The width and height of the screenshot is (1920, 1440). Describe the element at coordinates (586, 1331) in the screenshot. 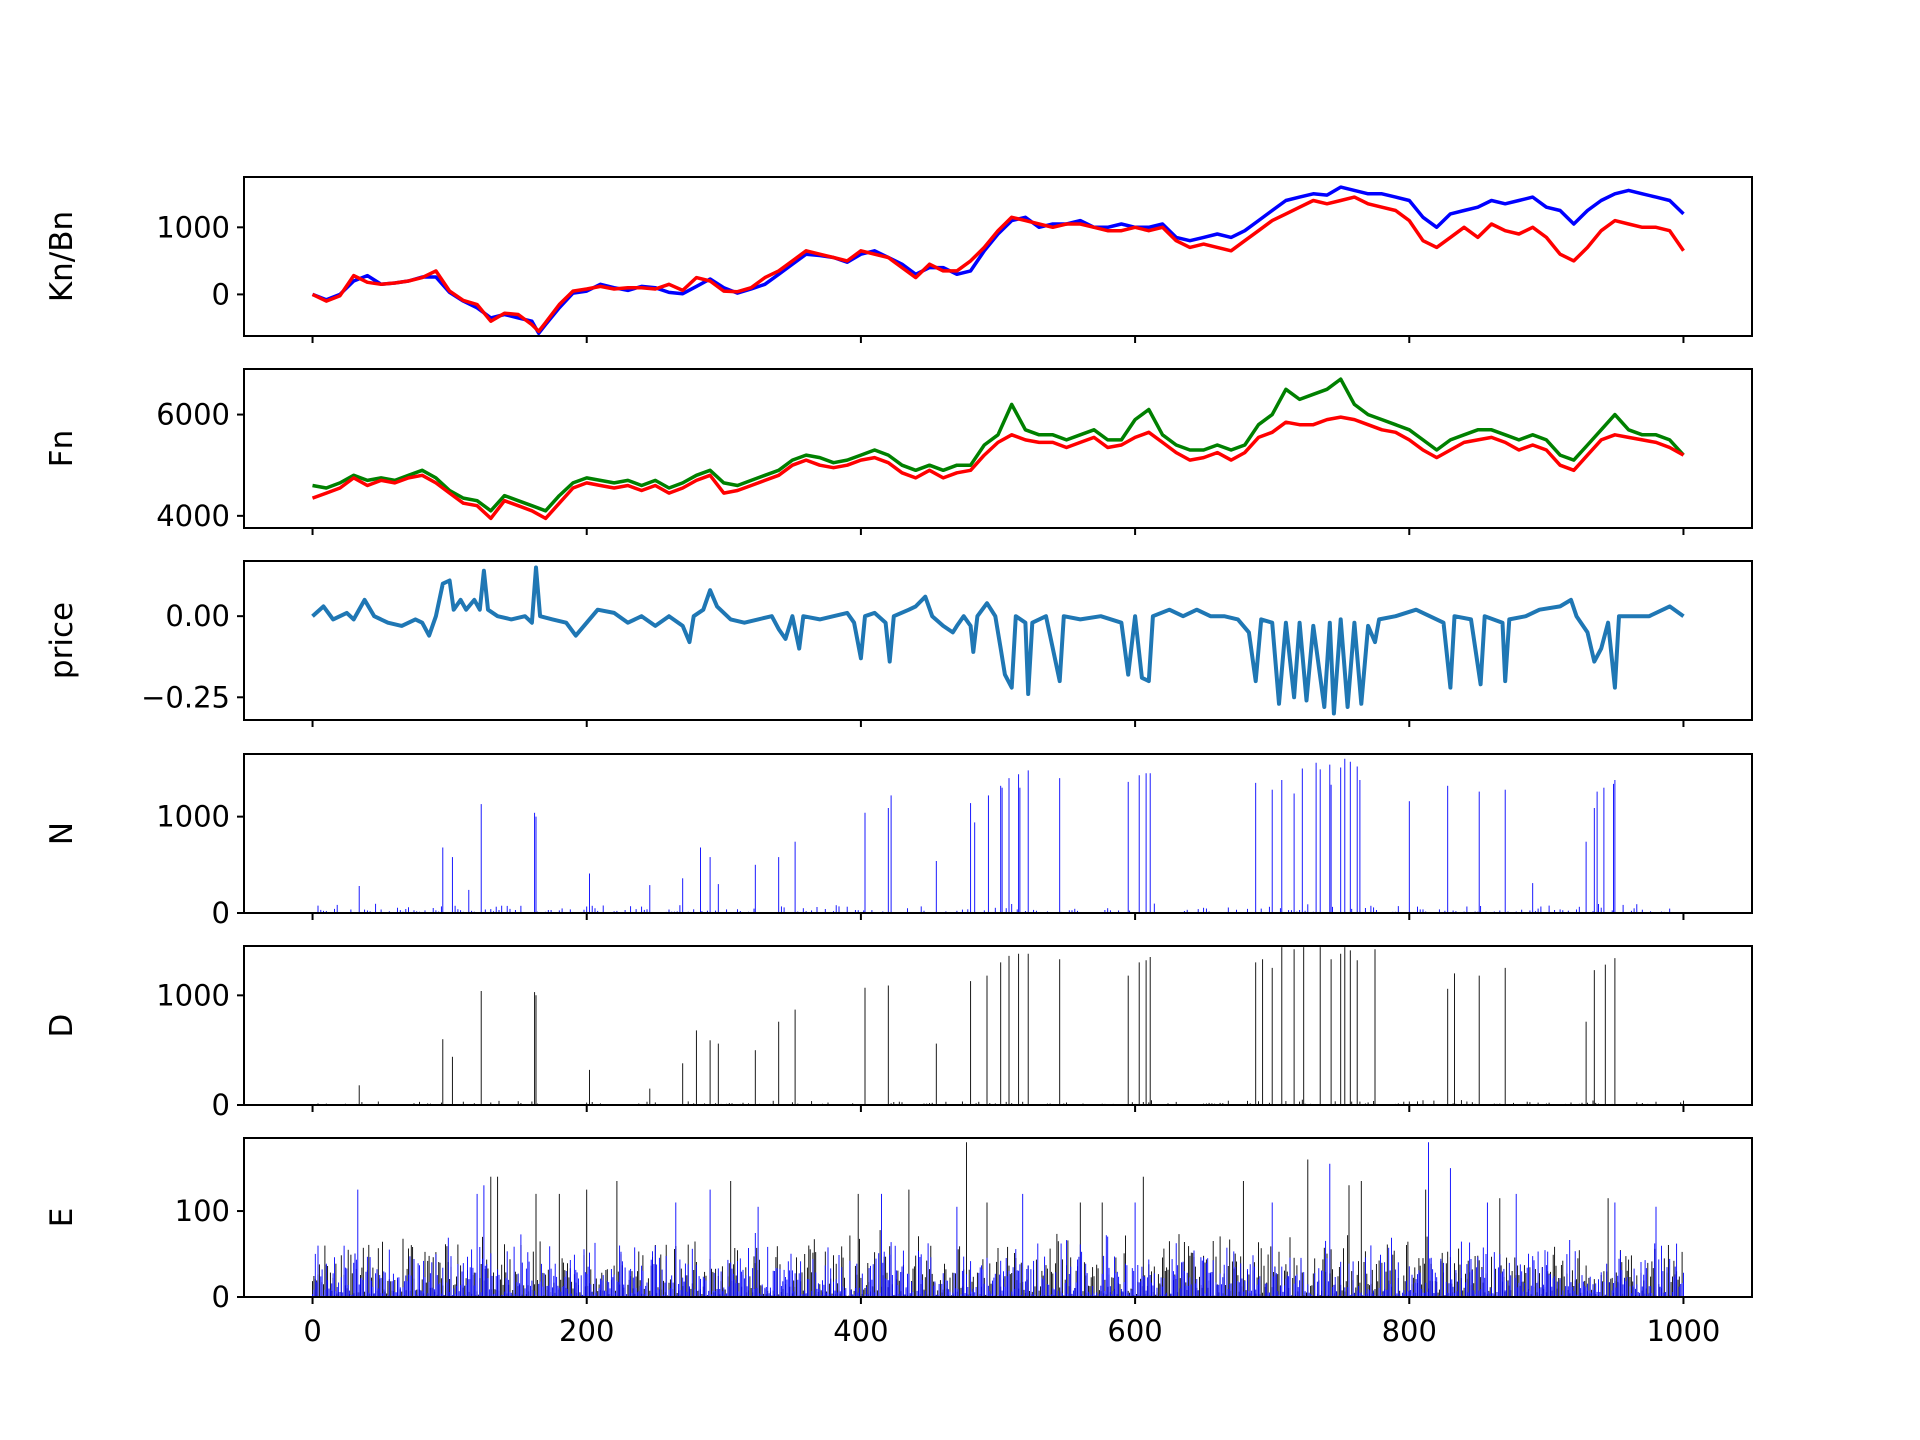

I see `x-tick-label: 200` at that location.